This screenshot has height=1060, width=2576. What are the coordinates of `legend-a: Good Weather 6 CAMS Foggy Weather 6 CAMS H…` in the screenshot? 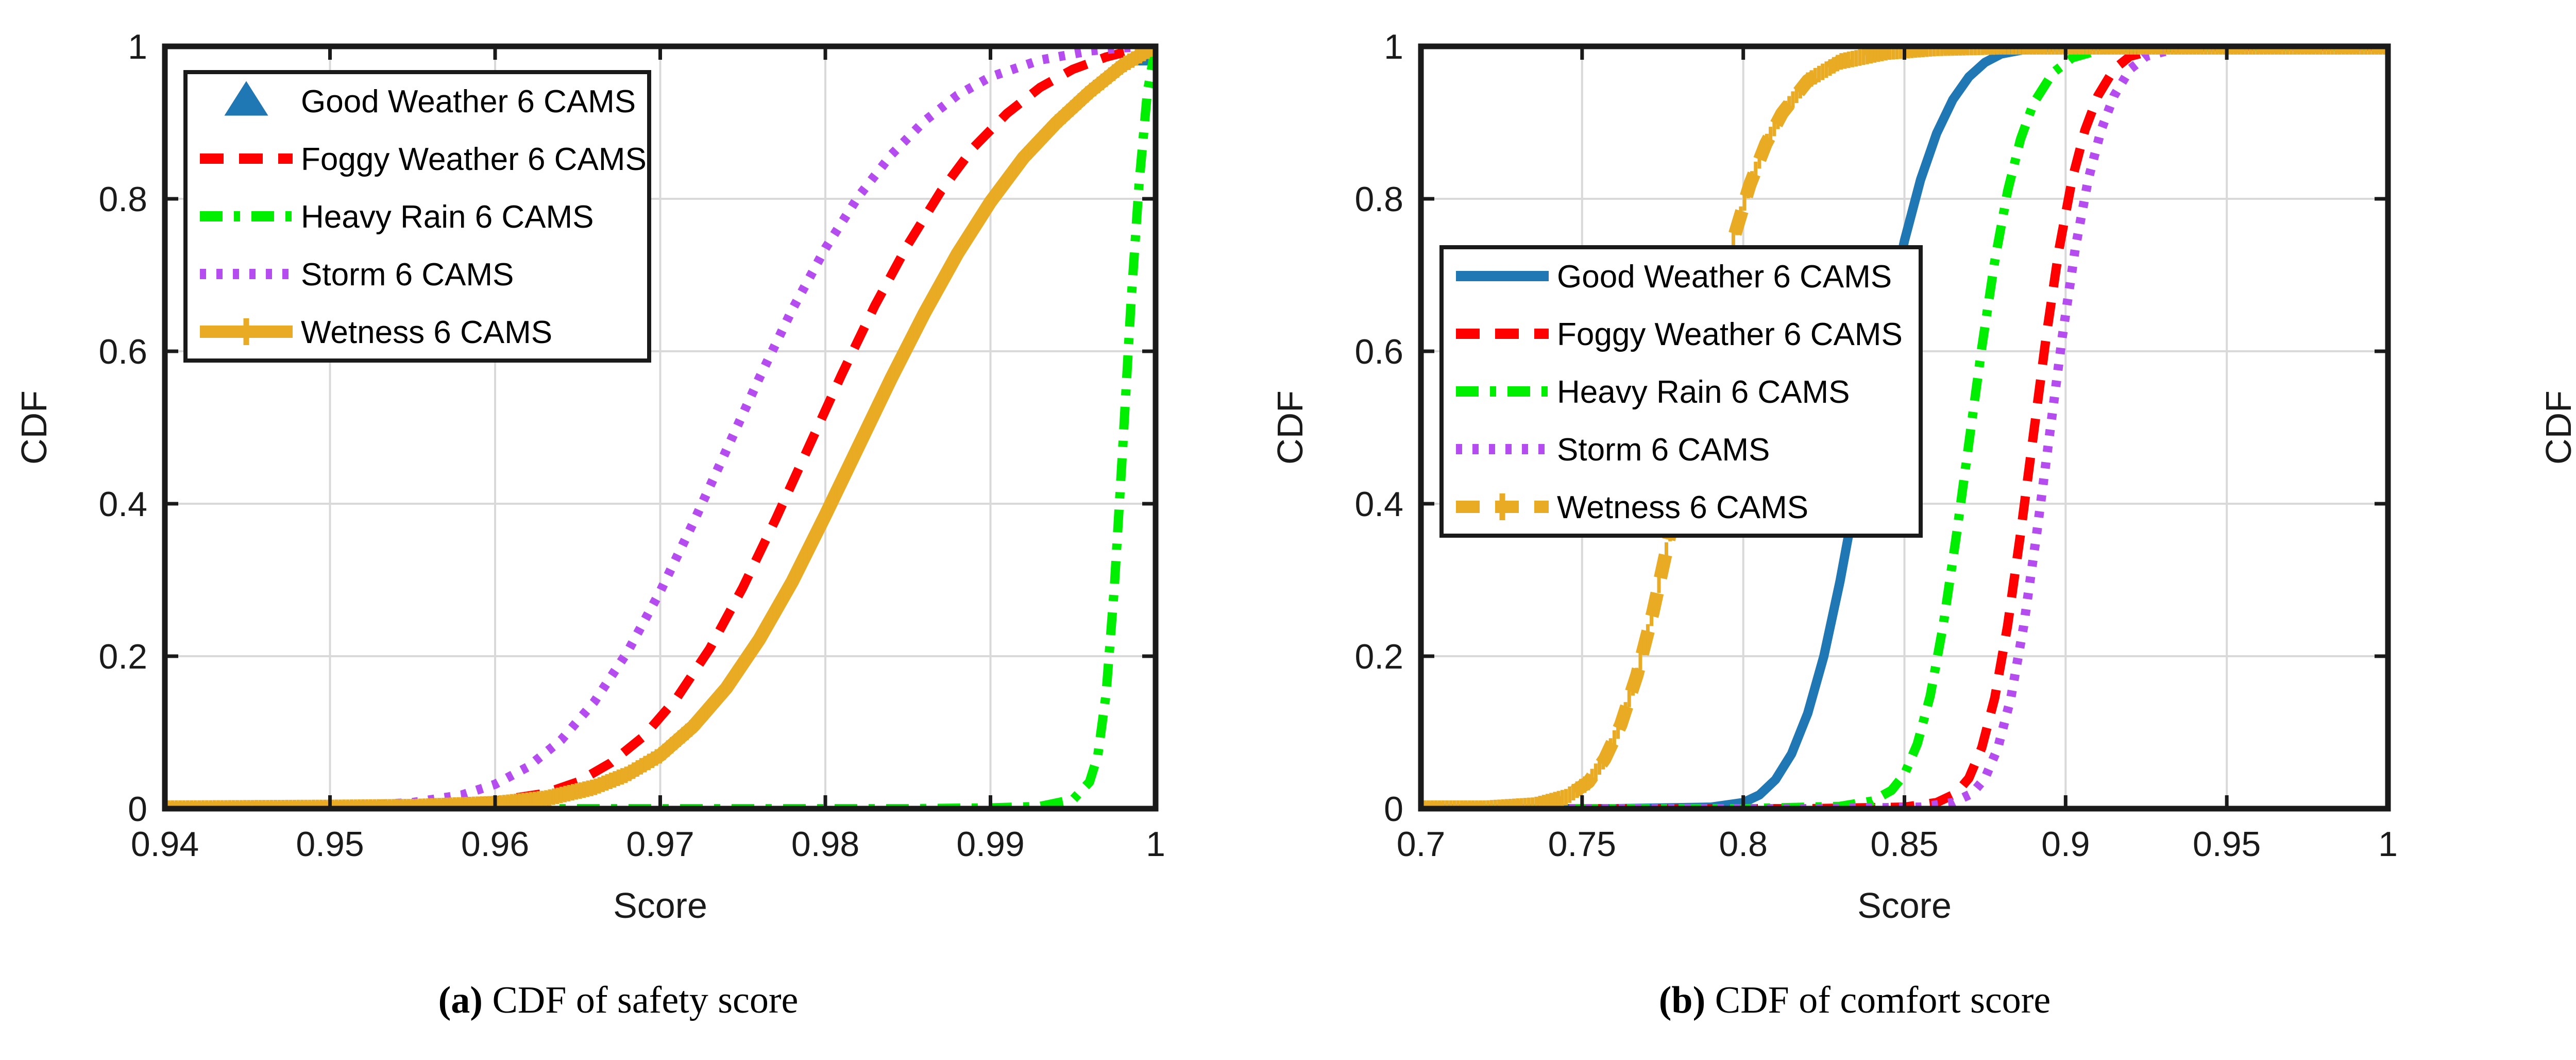 It's located at (417, 216).